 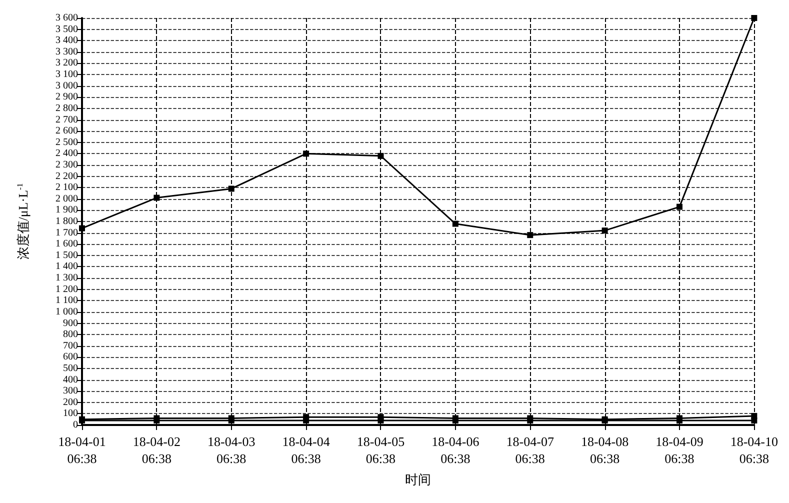 I want to click on y-tick-label: 1 600, so click(x=67, y=244).